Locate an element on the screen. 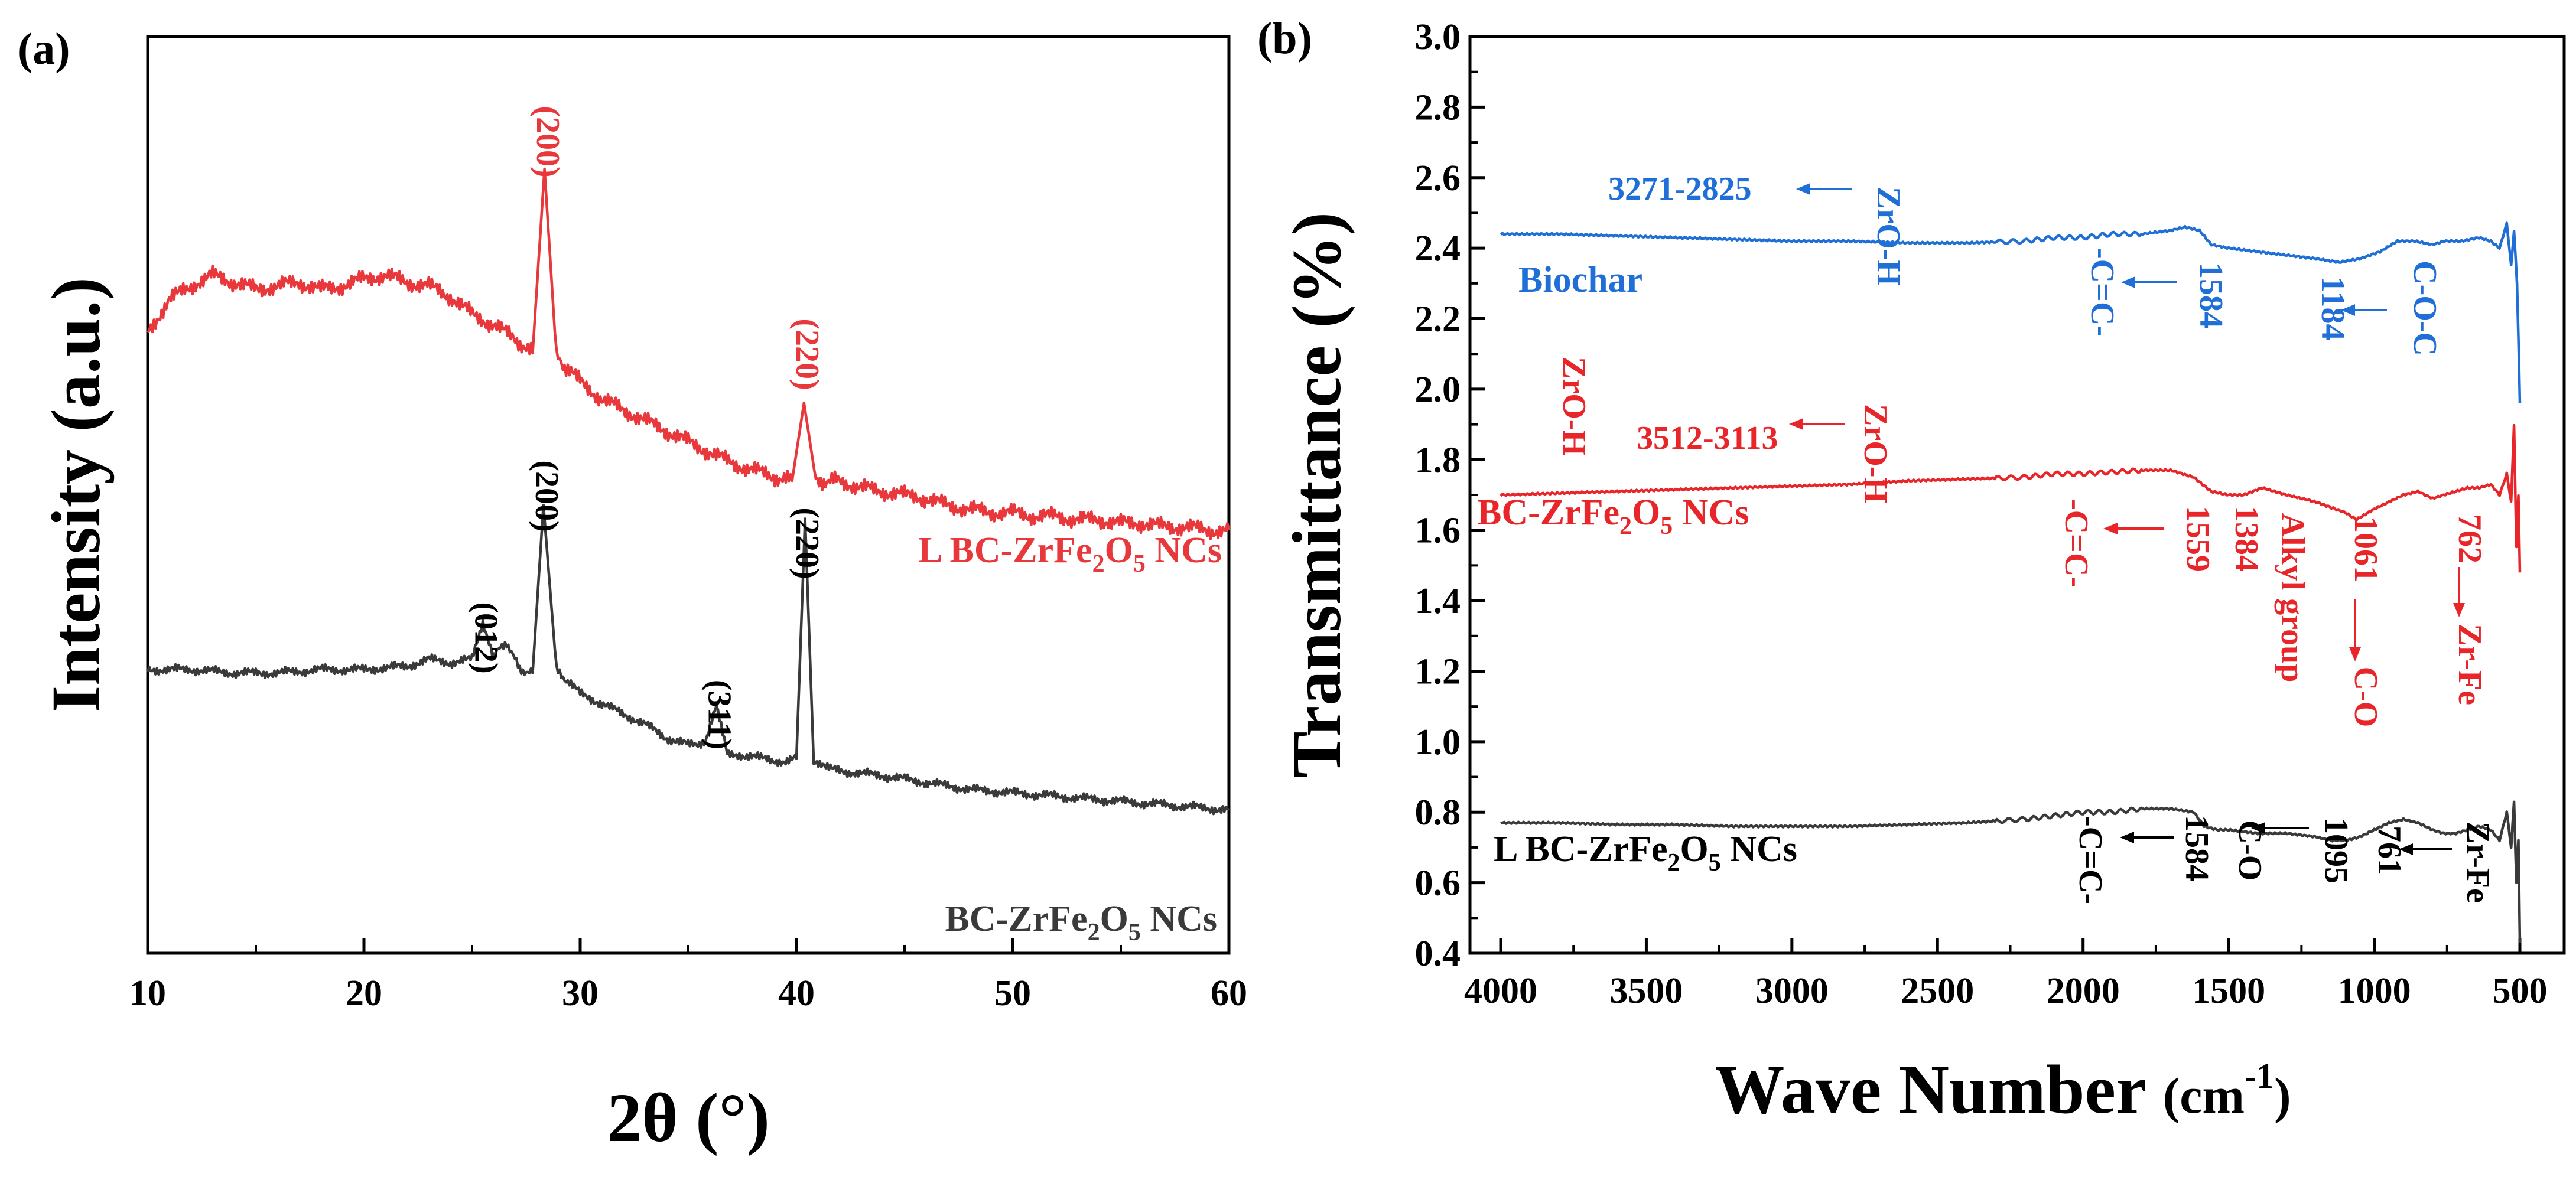 This screenshot has width=2576, height=1193. b-biochar-annotations: 3271-2825 ZrO-H -C=C- 1584 1184 C-O-C is located at coordinates (2026, 263).